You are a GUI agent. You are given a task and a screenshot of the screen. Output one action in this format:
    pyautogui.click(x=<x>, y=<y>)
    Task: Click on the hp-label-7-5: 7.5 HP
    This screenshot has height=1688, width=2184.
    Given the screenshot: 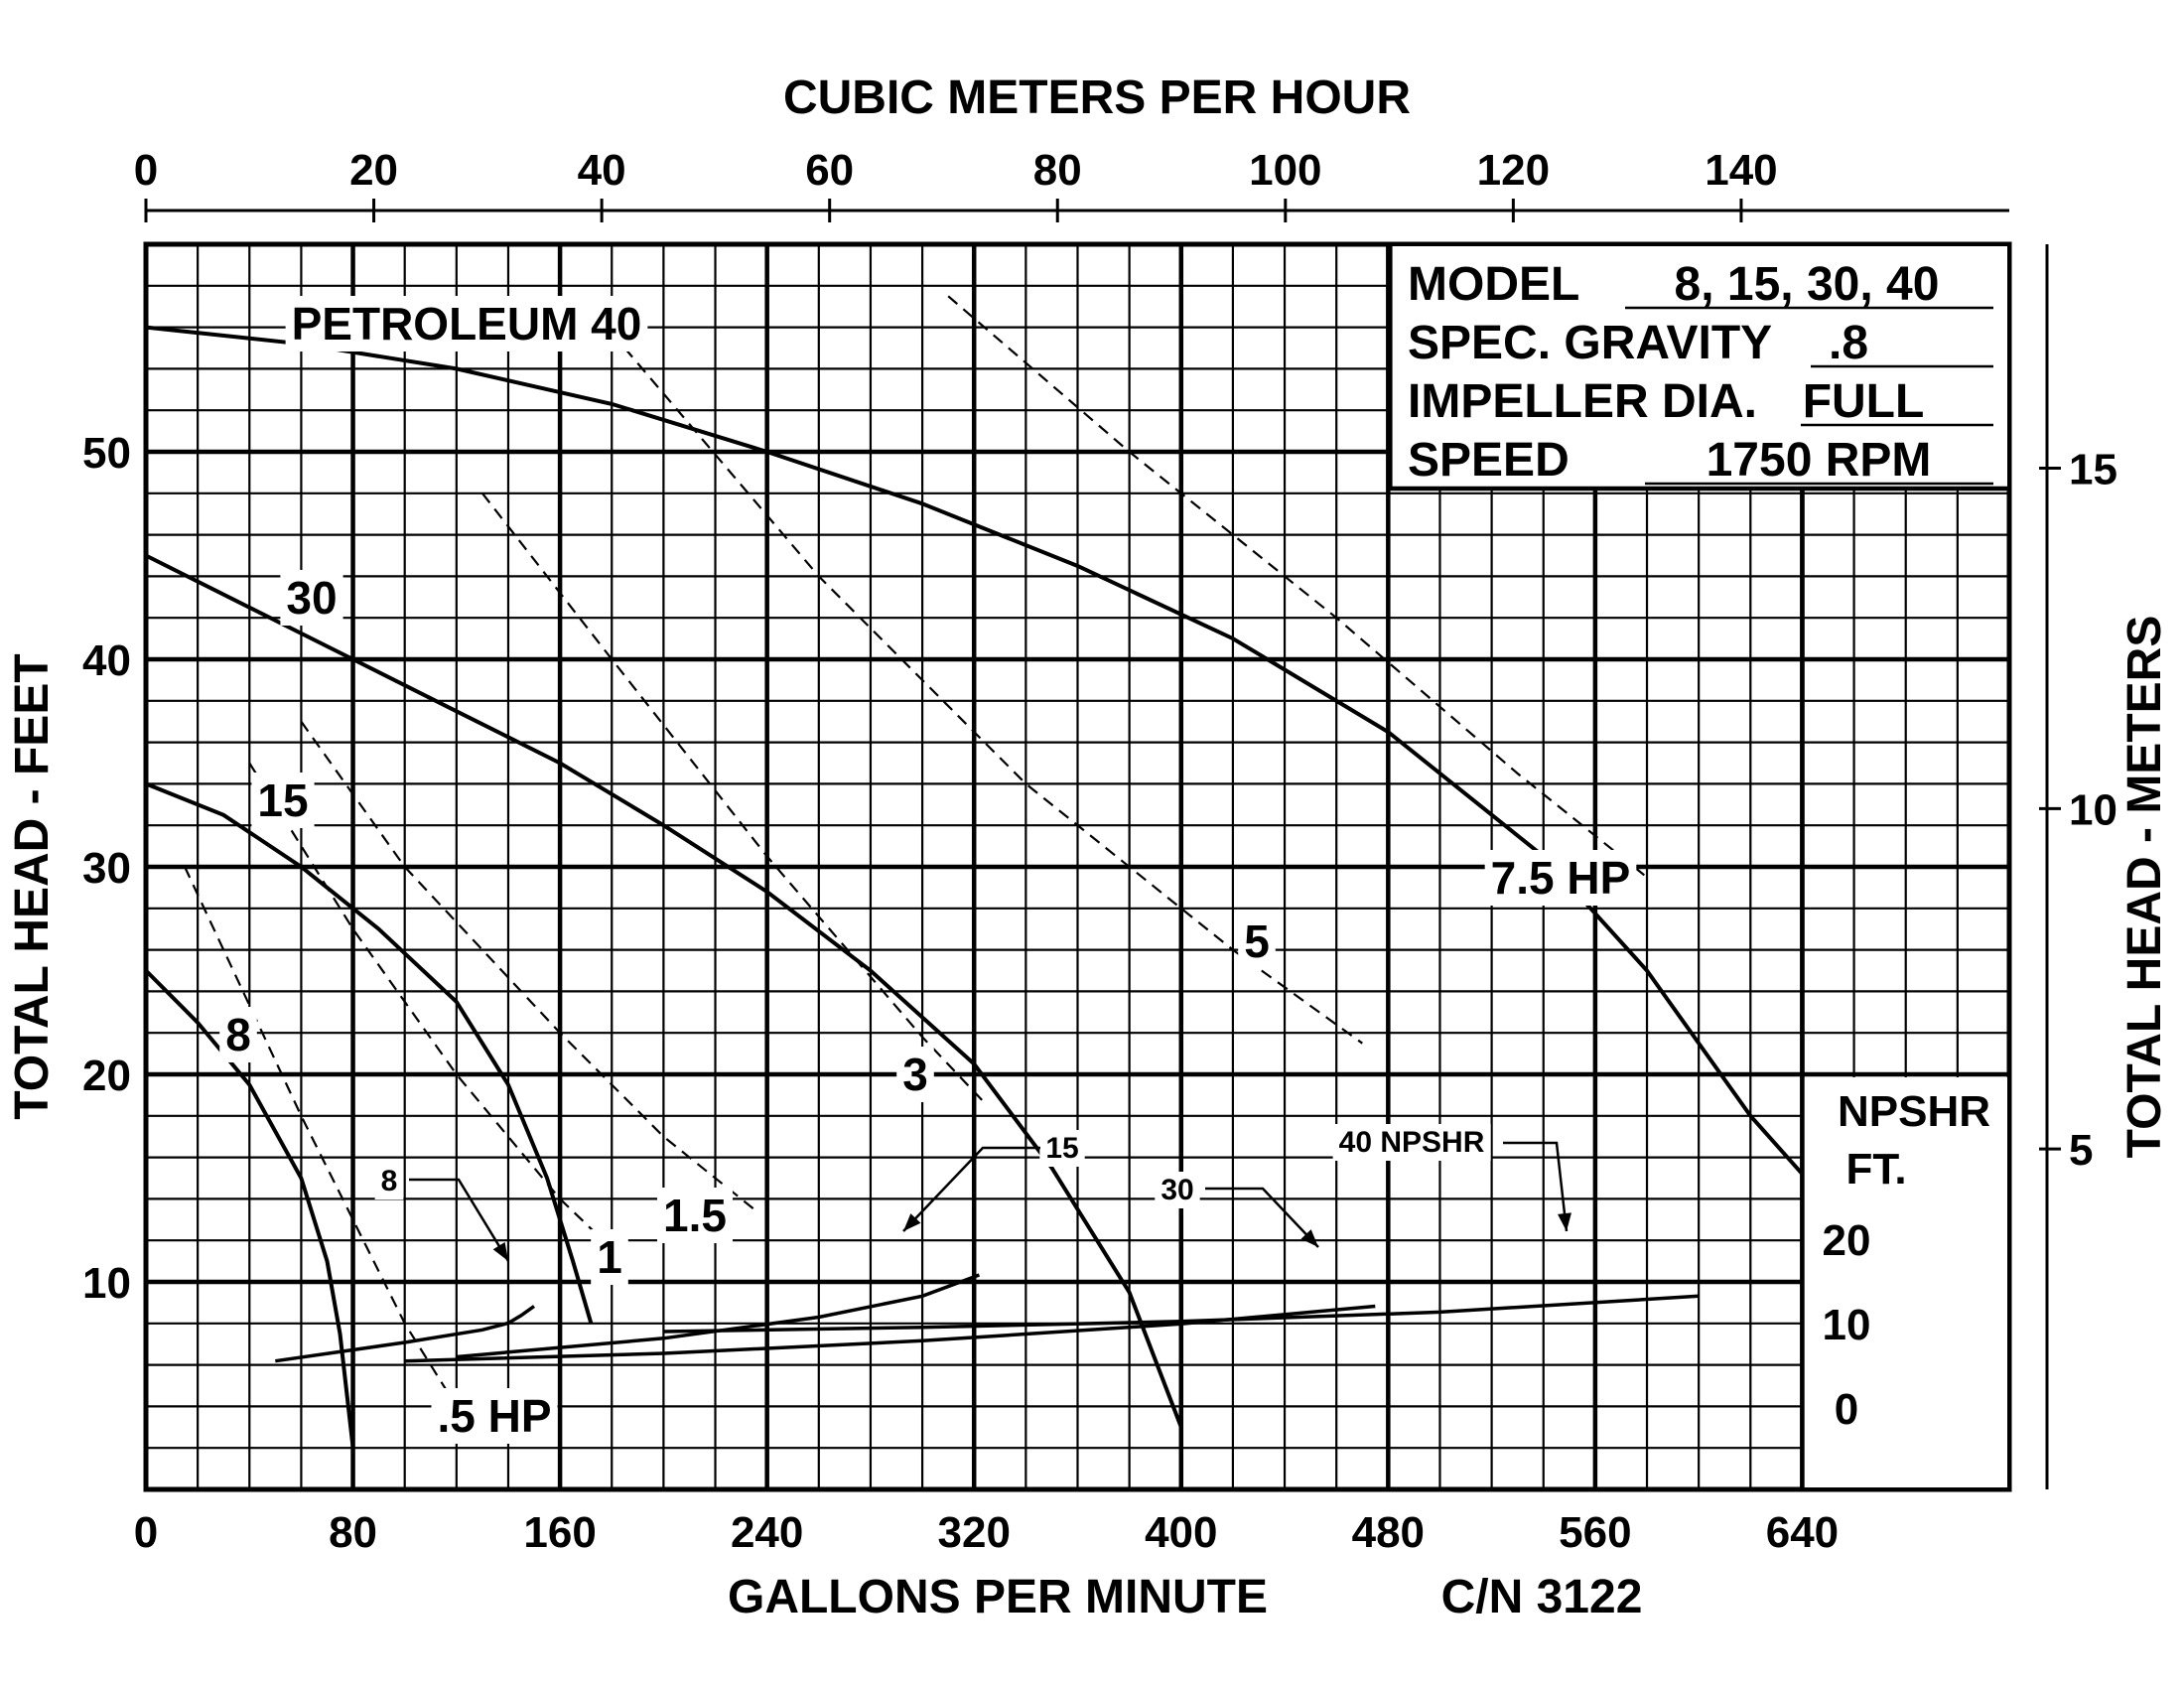 What is the action you would take?
    pyautogui.click(x=1561, y=878)
    